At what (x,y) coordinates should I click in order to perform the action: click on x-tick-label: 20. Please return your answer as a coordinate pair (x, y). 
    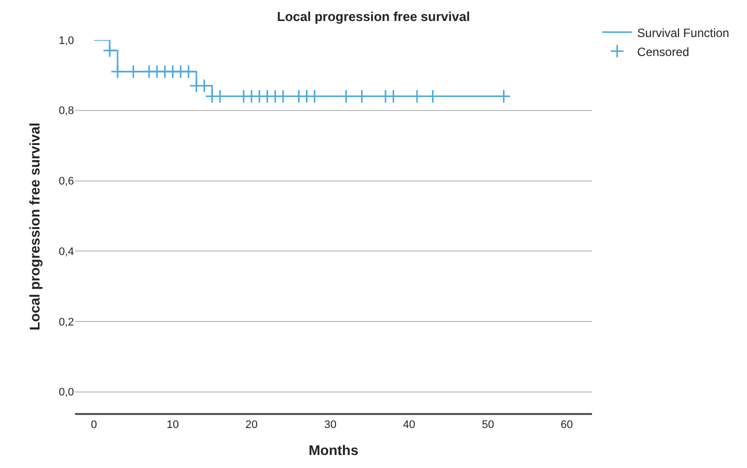
    Looking at the image, I should click on (251, 425).